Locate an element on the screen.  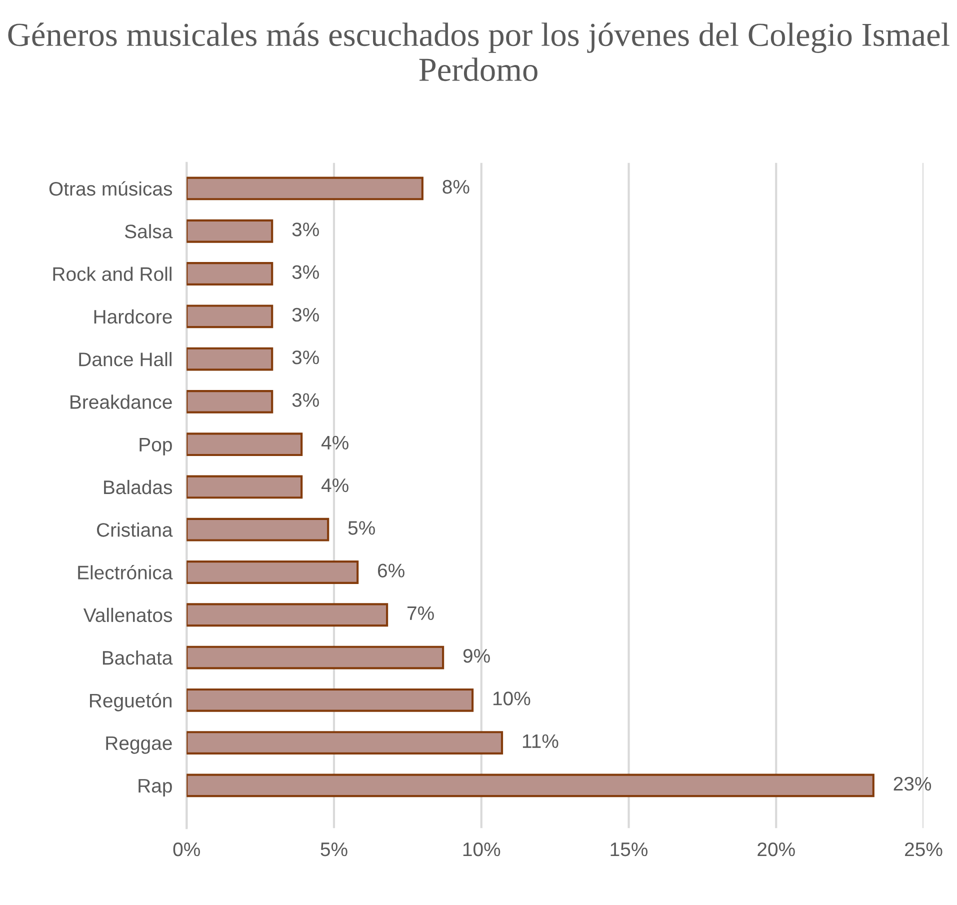
y-tick-label: Baladas is located at coordinates (138, 487).